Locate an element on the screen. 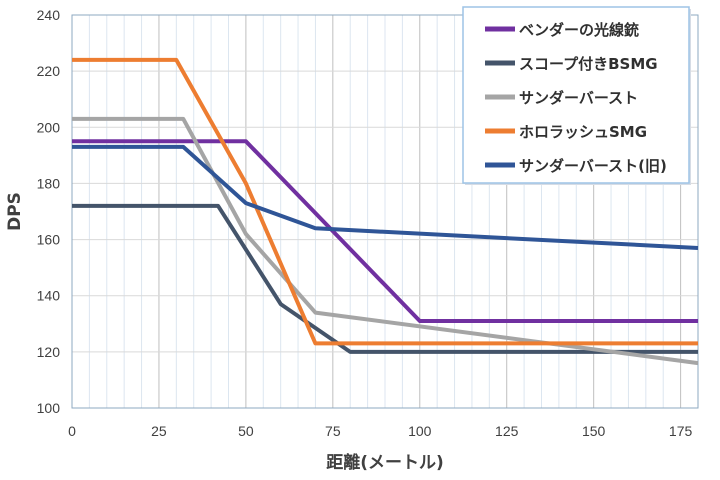 This screenshot has height=480, width=720. y-tick-label: 220 is located at coordinates (49, 71).